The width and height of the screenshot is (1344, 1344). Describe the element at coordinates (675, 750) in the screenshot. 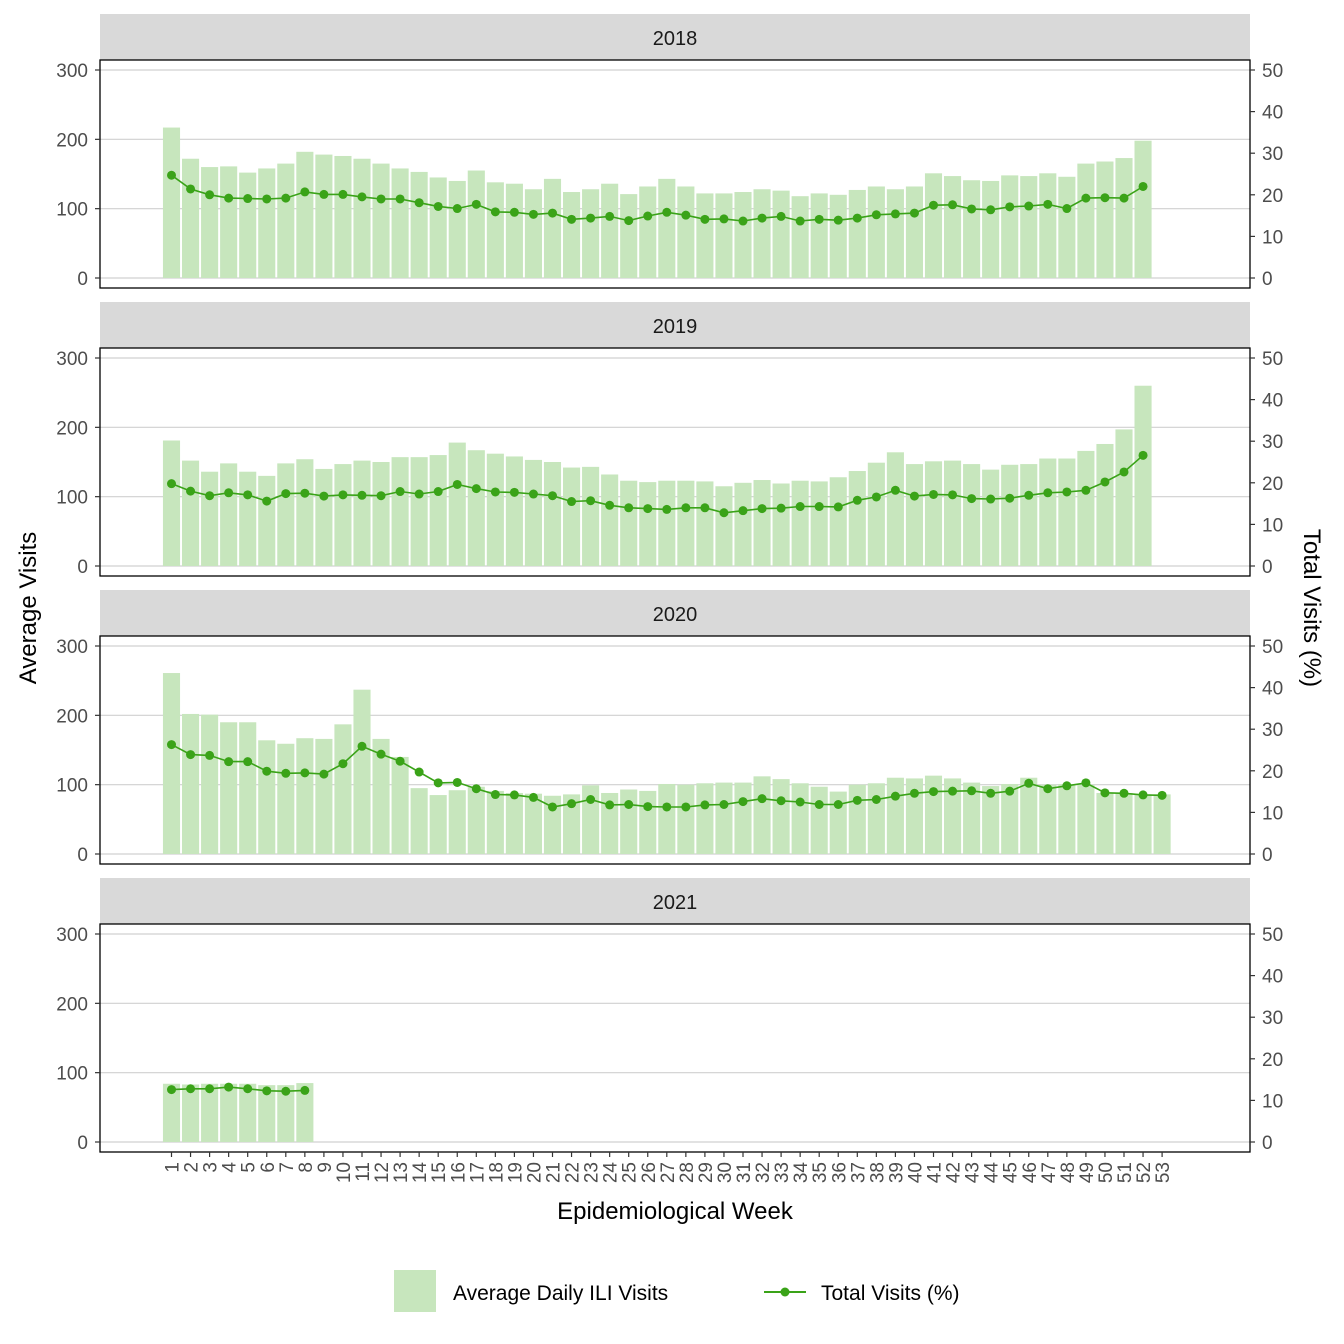

I see `panel-frame` at that location.